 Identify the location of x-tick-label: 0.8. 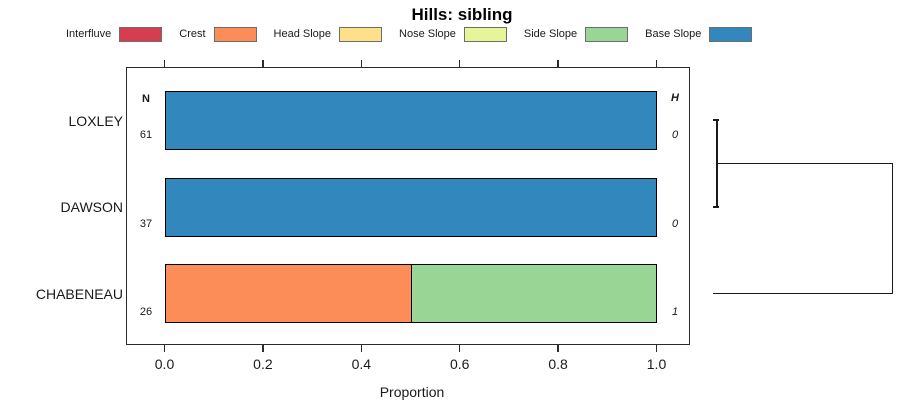
(558, 364).